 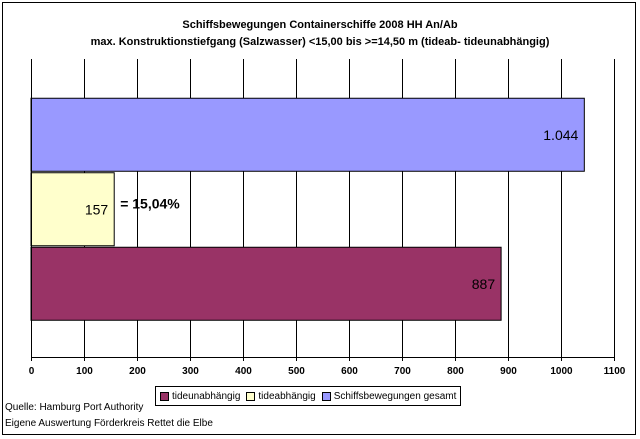 What do you see at coordinates (74, 407) in the screenshot?
I see `source-line-1: Quelle: Hamburg Port Authority` at bounding box center [74, 407].